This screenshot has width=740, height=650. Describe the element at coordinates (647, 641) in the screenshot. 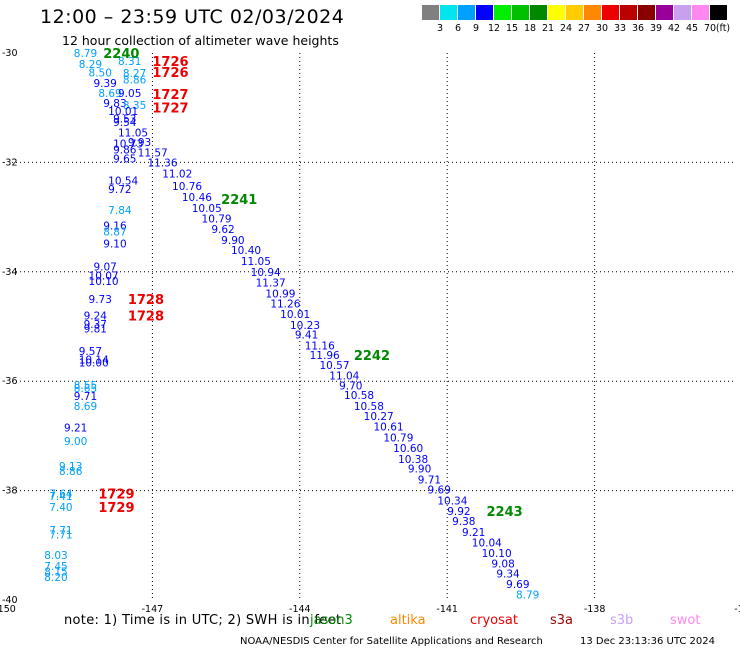

I see `generated-timestamp: 13 Dec 23:13:36 UTC 2024` at that location.